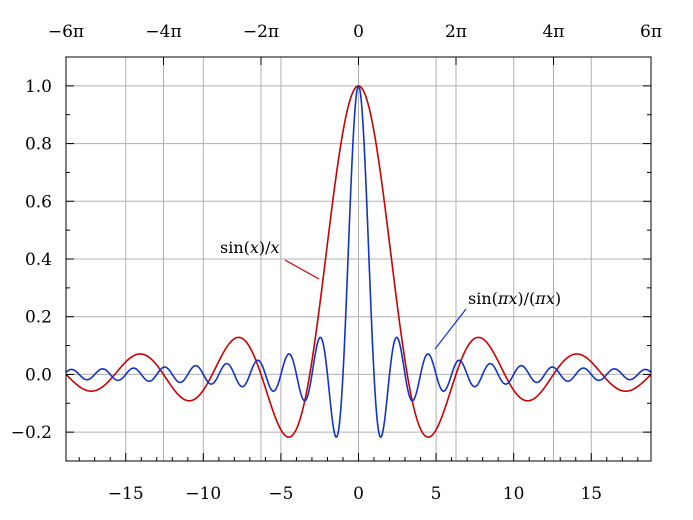 This screenshot has width=693, height=520. Describe the element at coordinates (450, 329) in the screenshot. I see `annotation-normsinc-leader` at that location.